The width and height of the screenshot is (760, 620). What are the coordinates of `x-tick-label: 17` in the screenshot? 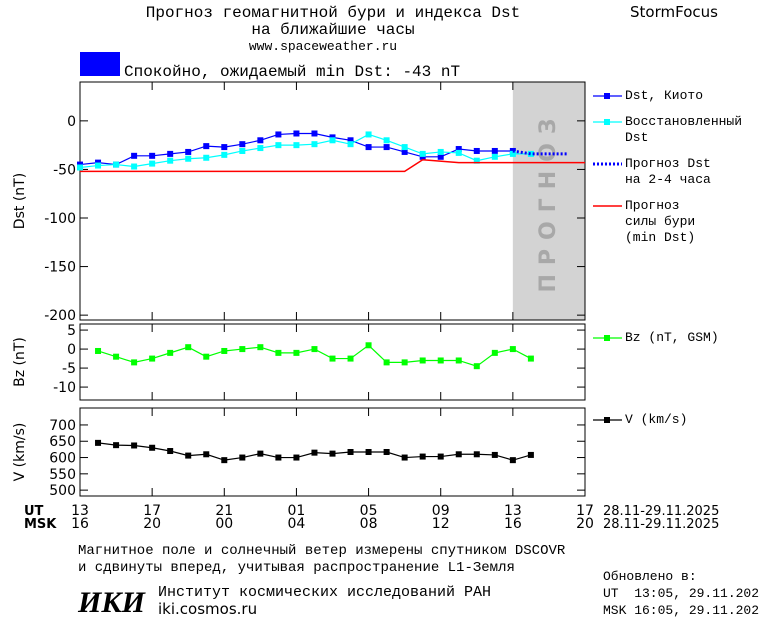 It's located at (585, 511).